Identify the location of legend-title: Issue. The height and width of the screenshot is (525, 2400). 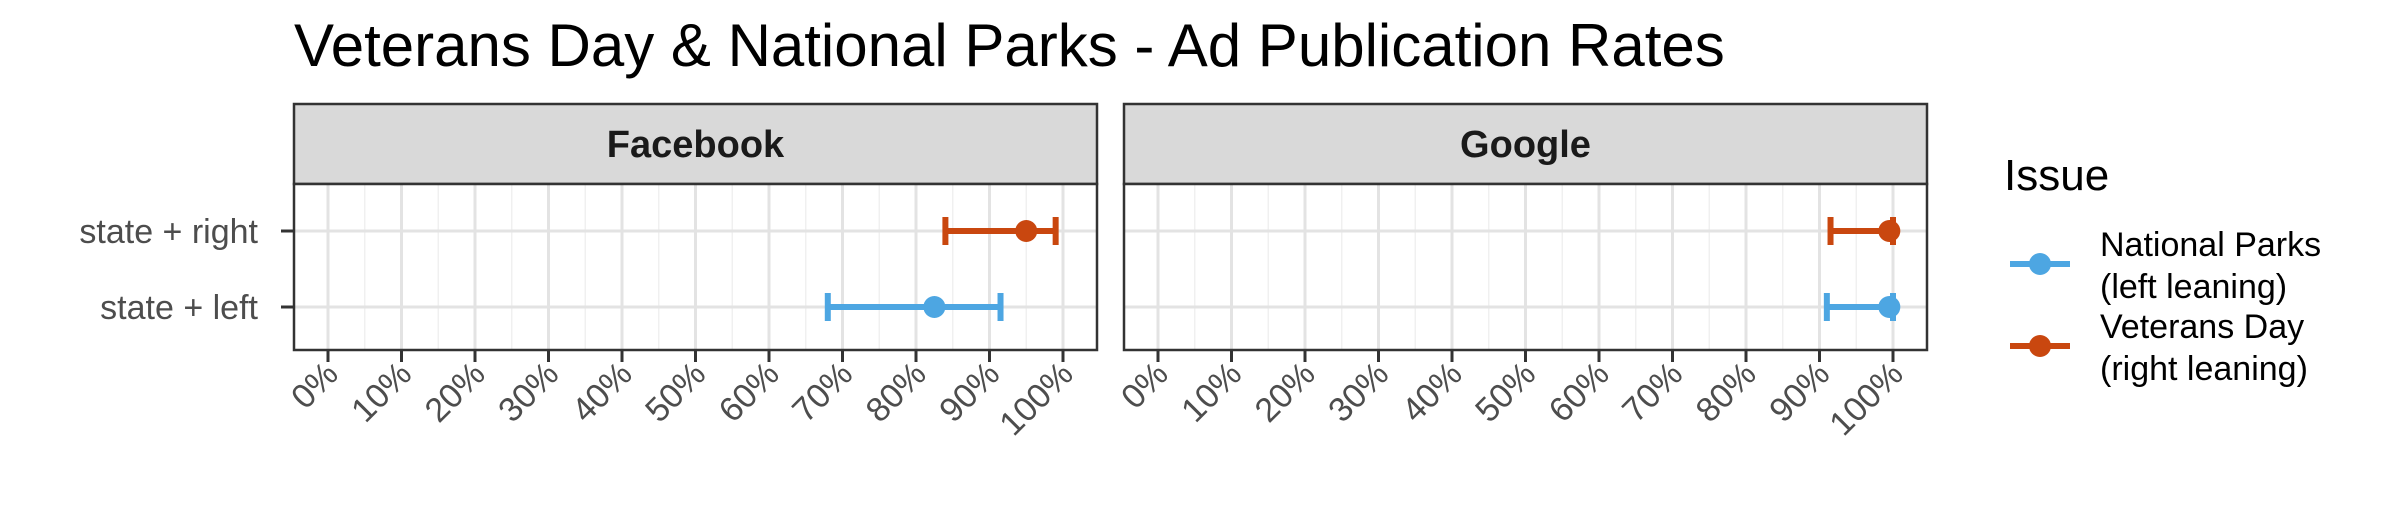
(2056, 175).